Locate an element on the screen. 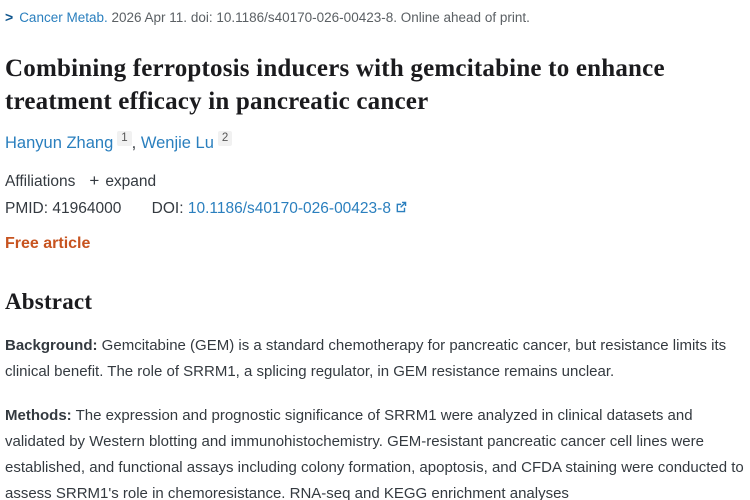  author-affiliation-badge-2: 2 is located at coordinates (225, 138).